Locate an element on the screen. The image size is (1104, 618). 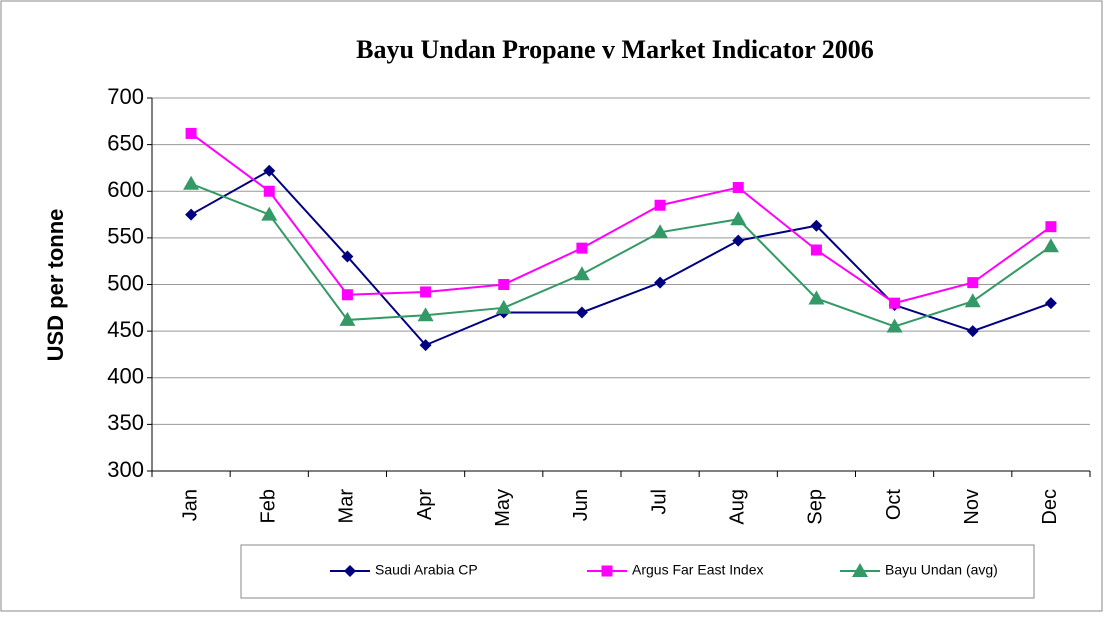
x-tick-label: Apr is located at coordinates (425, 504).